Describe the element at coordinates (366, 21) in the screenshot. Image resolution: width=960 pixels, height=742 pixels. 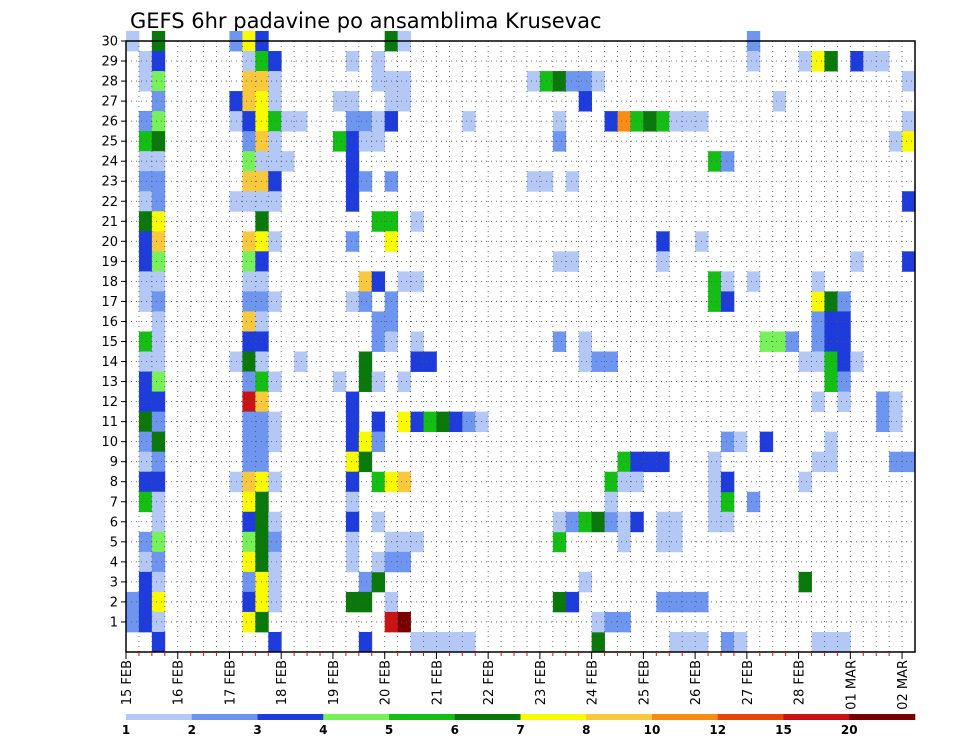
I see `chart-title: GEFS 6hr padavine po ansamblima Krusevac` at that location.